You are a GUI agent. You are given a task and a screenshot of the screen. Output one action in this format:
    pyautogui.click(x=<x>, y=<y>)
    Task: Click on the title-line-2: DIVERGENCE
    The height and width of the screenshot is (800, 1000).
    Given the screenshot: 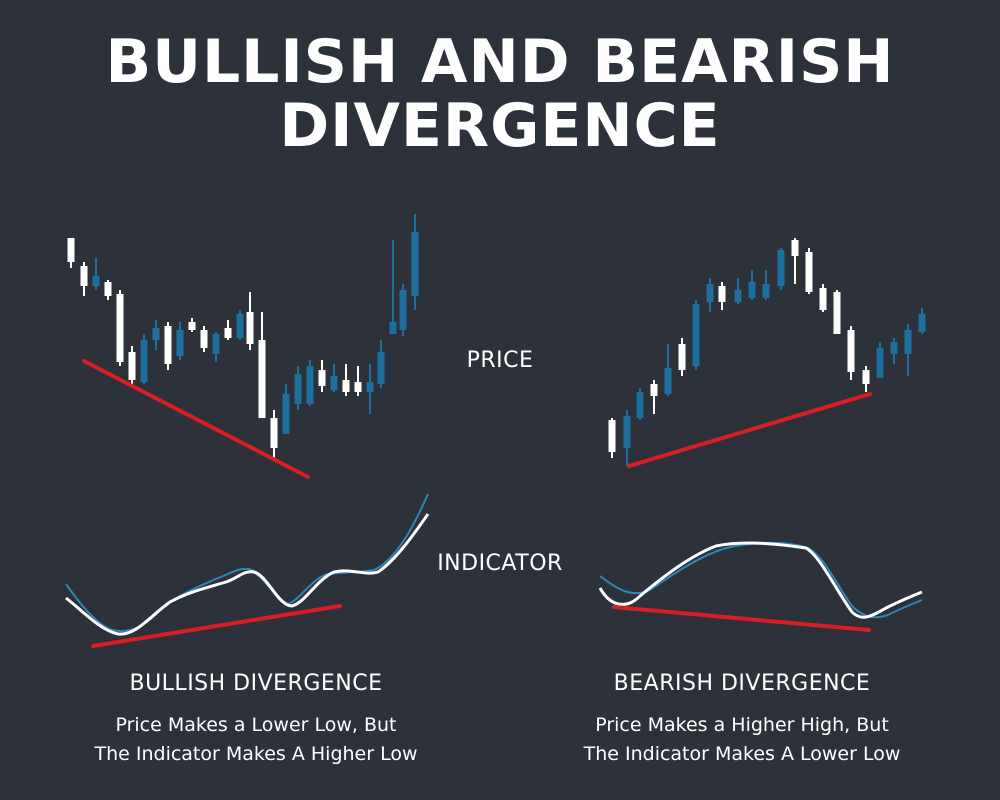 What is the action you would take?
    pyautogui.click(x=500, y=126)
    